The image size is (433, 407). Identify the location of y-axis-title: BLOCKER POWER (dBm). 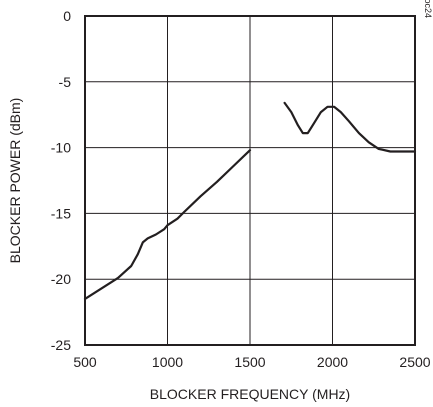
(15, 181).